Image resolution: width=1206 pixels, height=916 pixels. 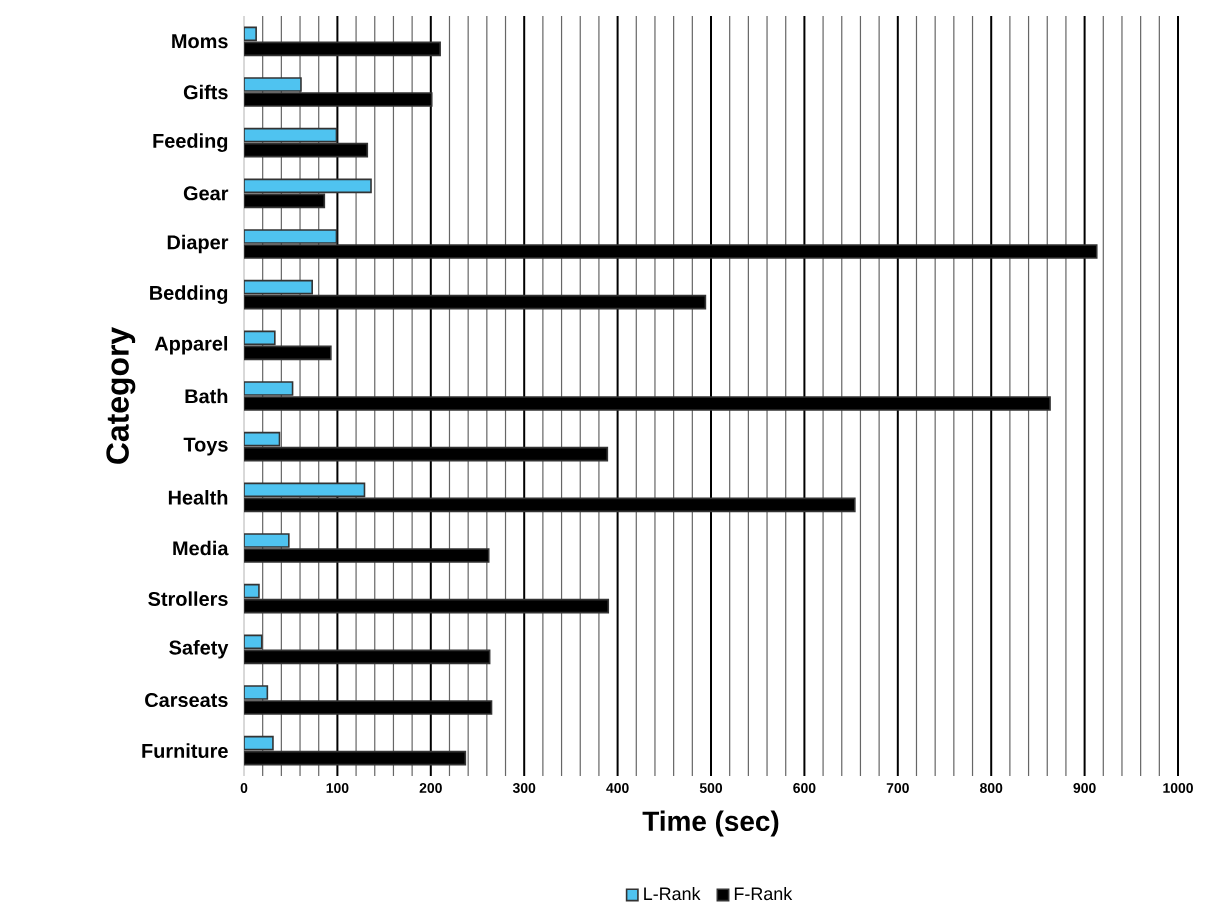 I want to click on y-tick-label: Gifts, so click(x=205, y=92).